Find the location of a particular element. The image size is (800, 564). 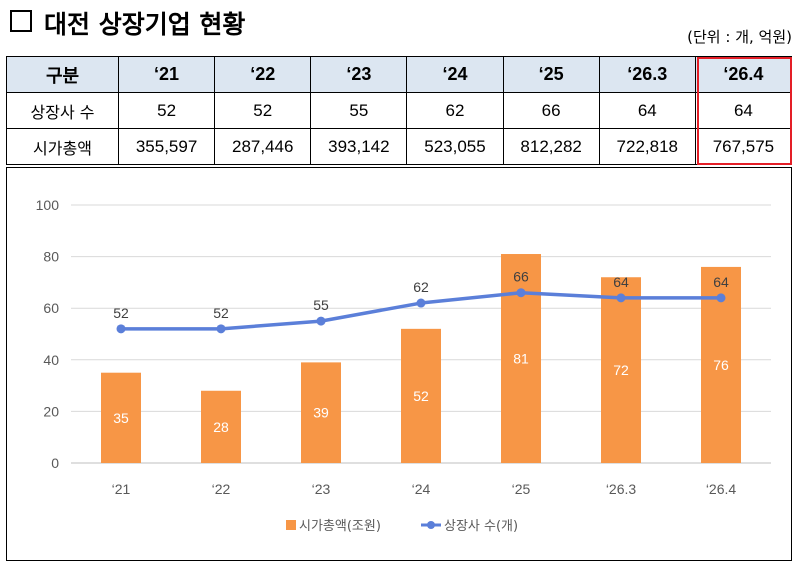

bar-data-label: 52 is located at coordinates (421, 396).